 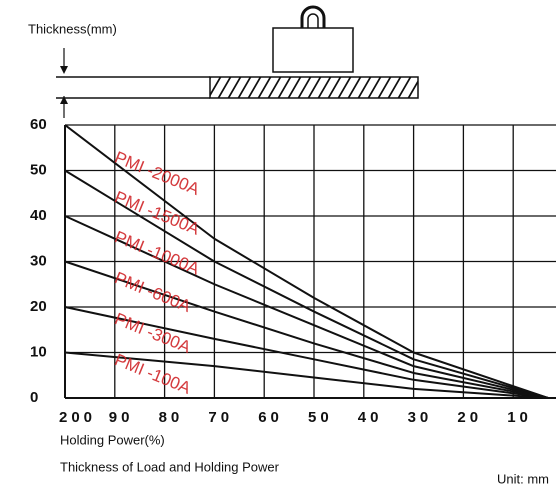 I want to click on unit-label: Unit: mm, so click(x=523, y=478).